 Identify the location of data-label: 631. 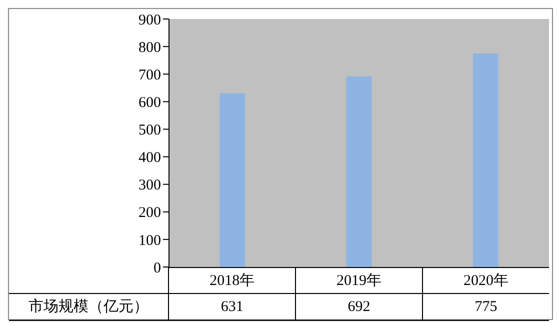
(232, 307).